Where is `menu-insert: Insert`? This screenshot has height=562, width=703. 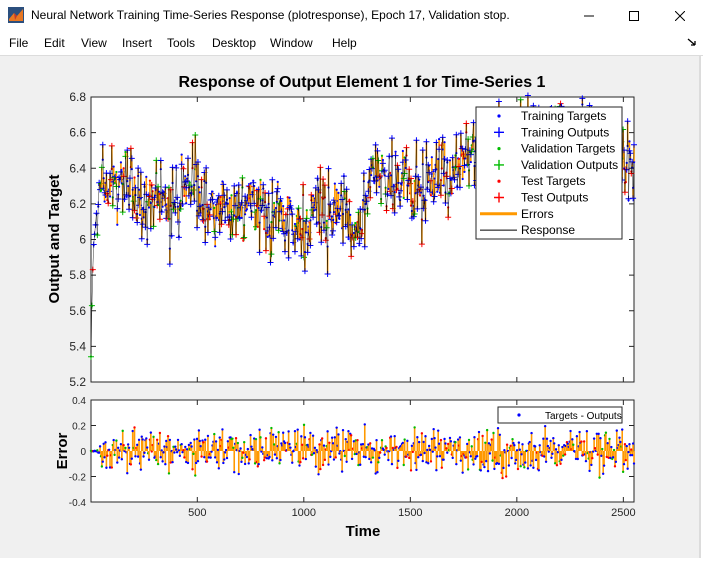
menu-insert: Insert is located at coordinates (137, 43).